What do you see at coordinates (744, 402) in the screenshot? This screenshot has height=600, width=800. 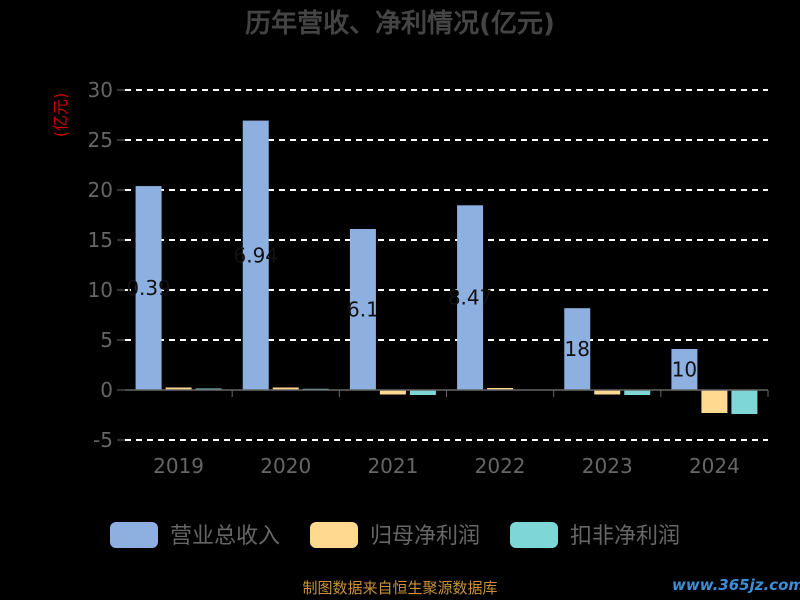 I see `bar-扣非净利润-2024` at bounding box center [744, 402].